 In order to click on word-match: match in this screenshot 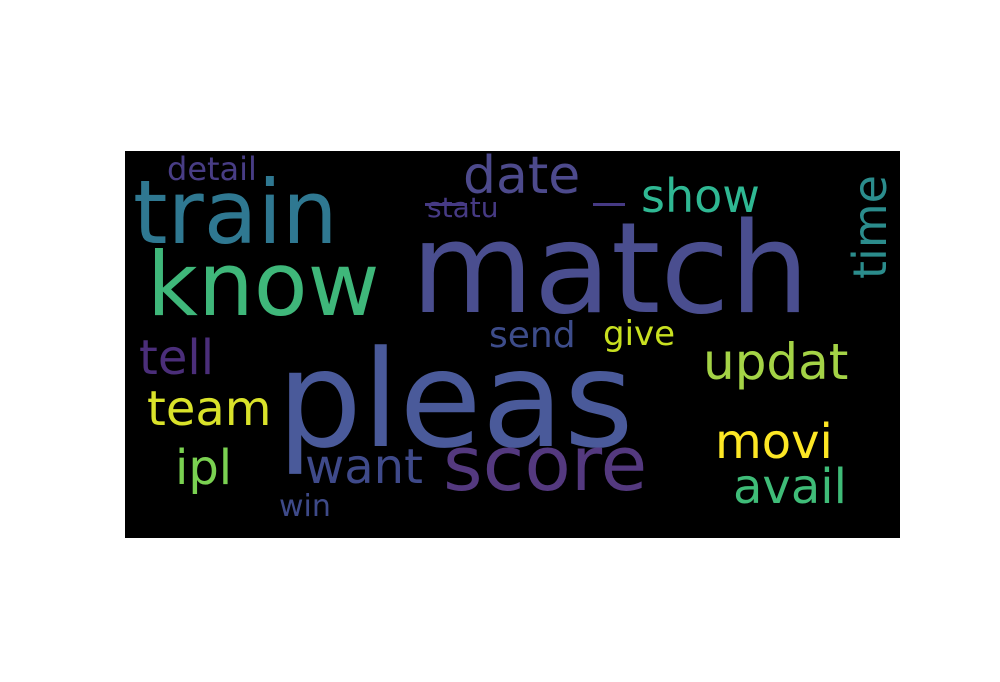, I will do `click(610, 268)`.